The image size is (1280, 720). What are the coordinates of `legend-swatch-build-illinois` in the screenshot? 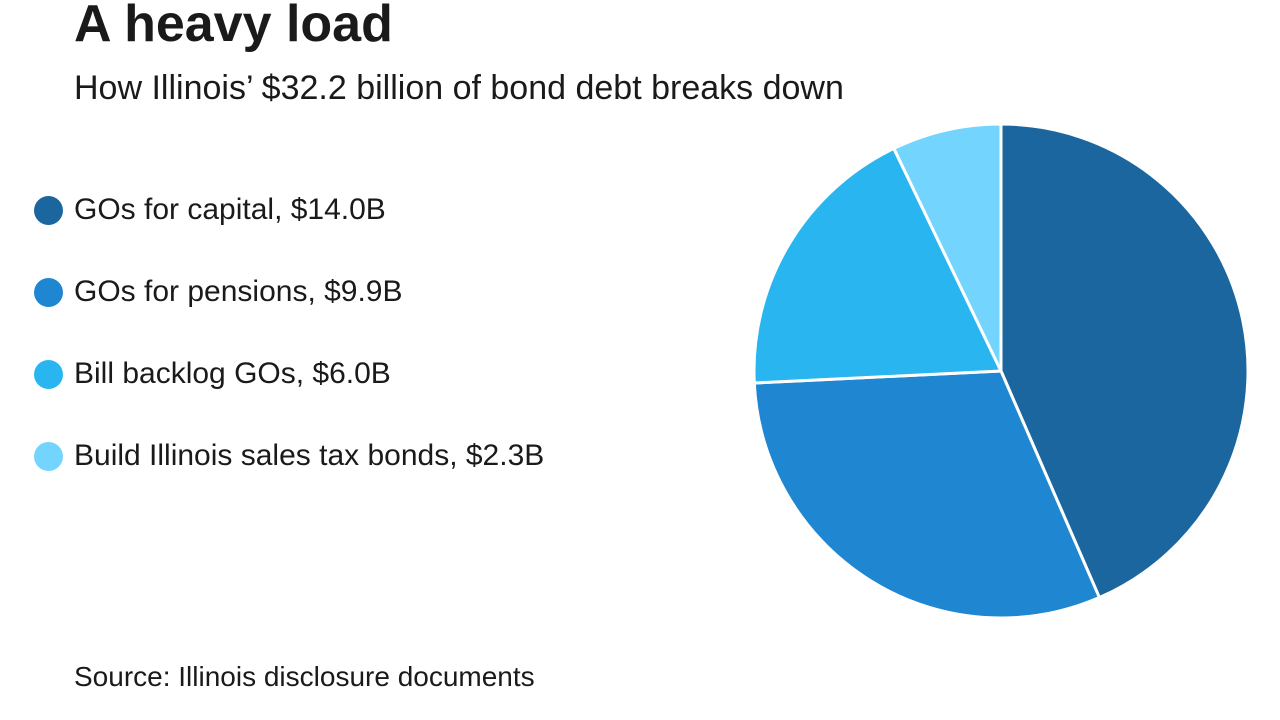 It's located at (48, 456).